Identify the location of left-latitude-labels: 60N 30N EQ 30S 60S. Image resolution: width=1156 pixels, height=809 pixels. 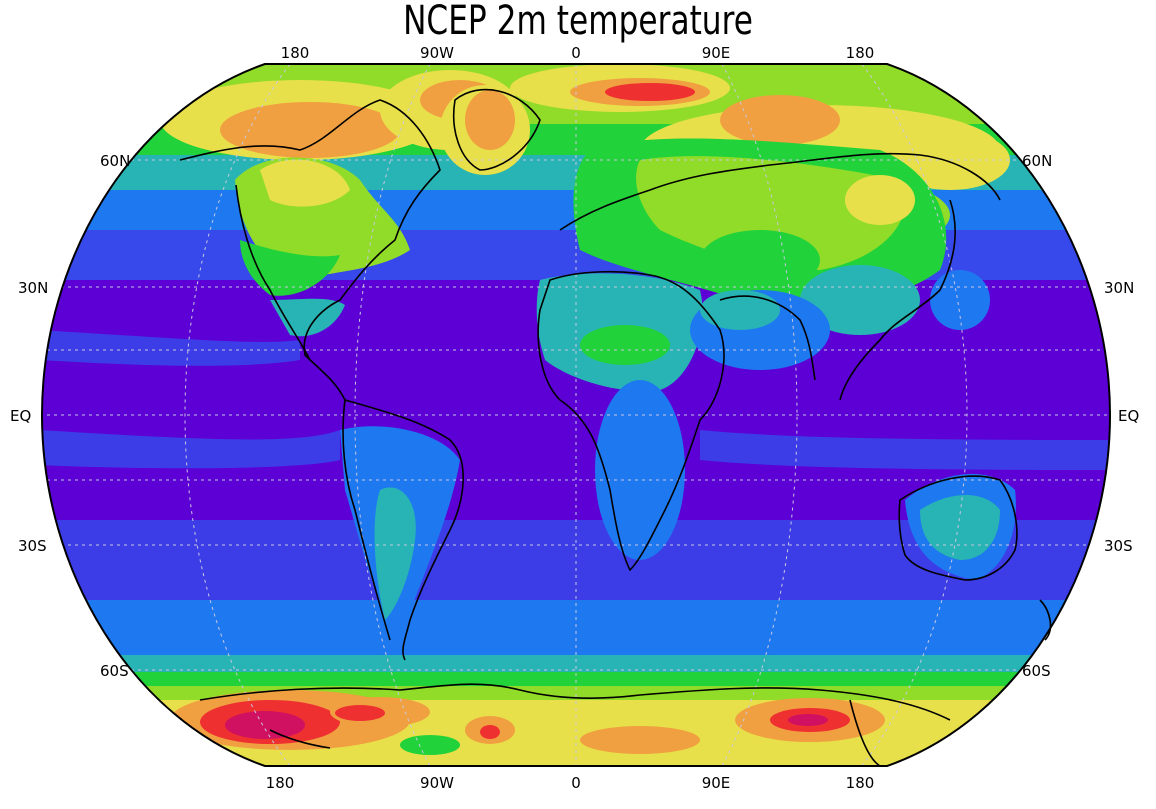
(70, 416).